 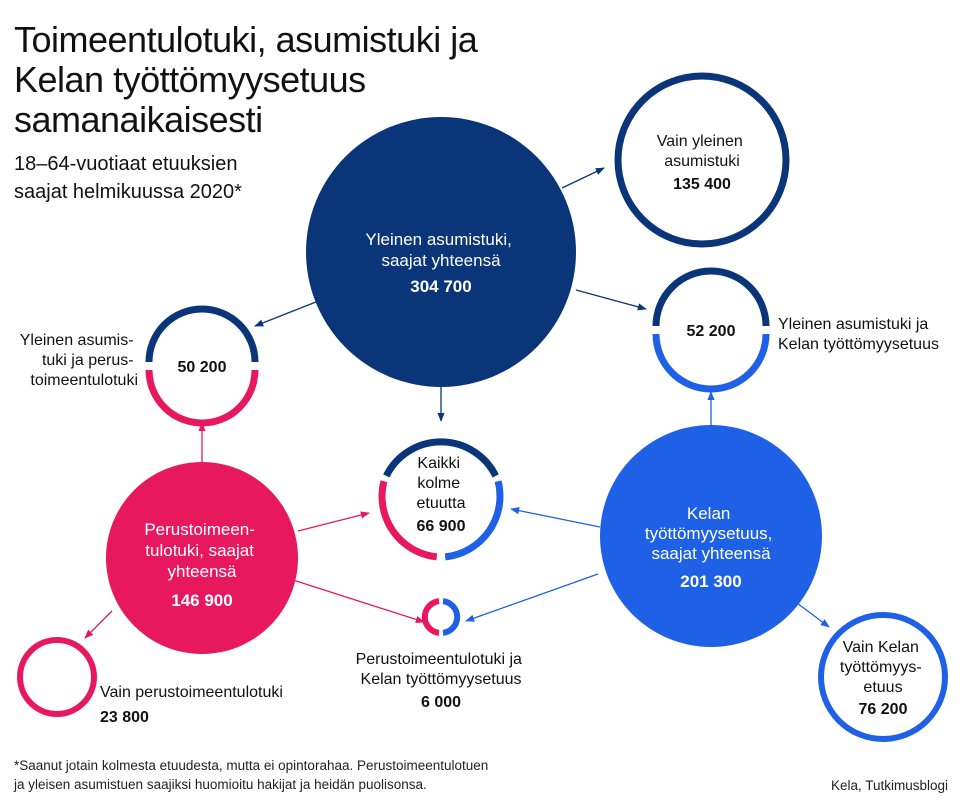 I want to click on arrow-unemployment-to-only-unemployment, so click(x=813, y=615).